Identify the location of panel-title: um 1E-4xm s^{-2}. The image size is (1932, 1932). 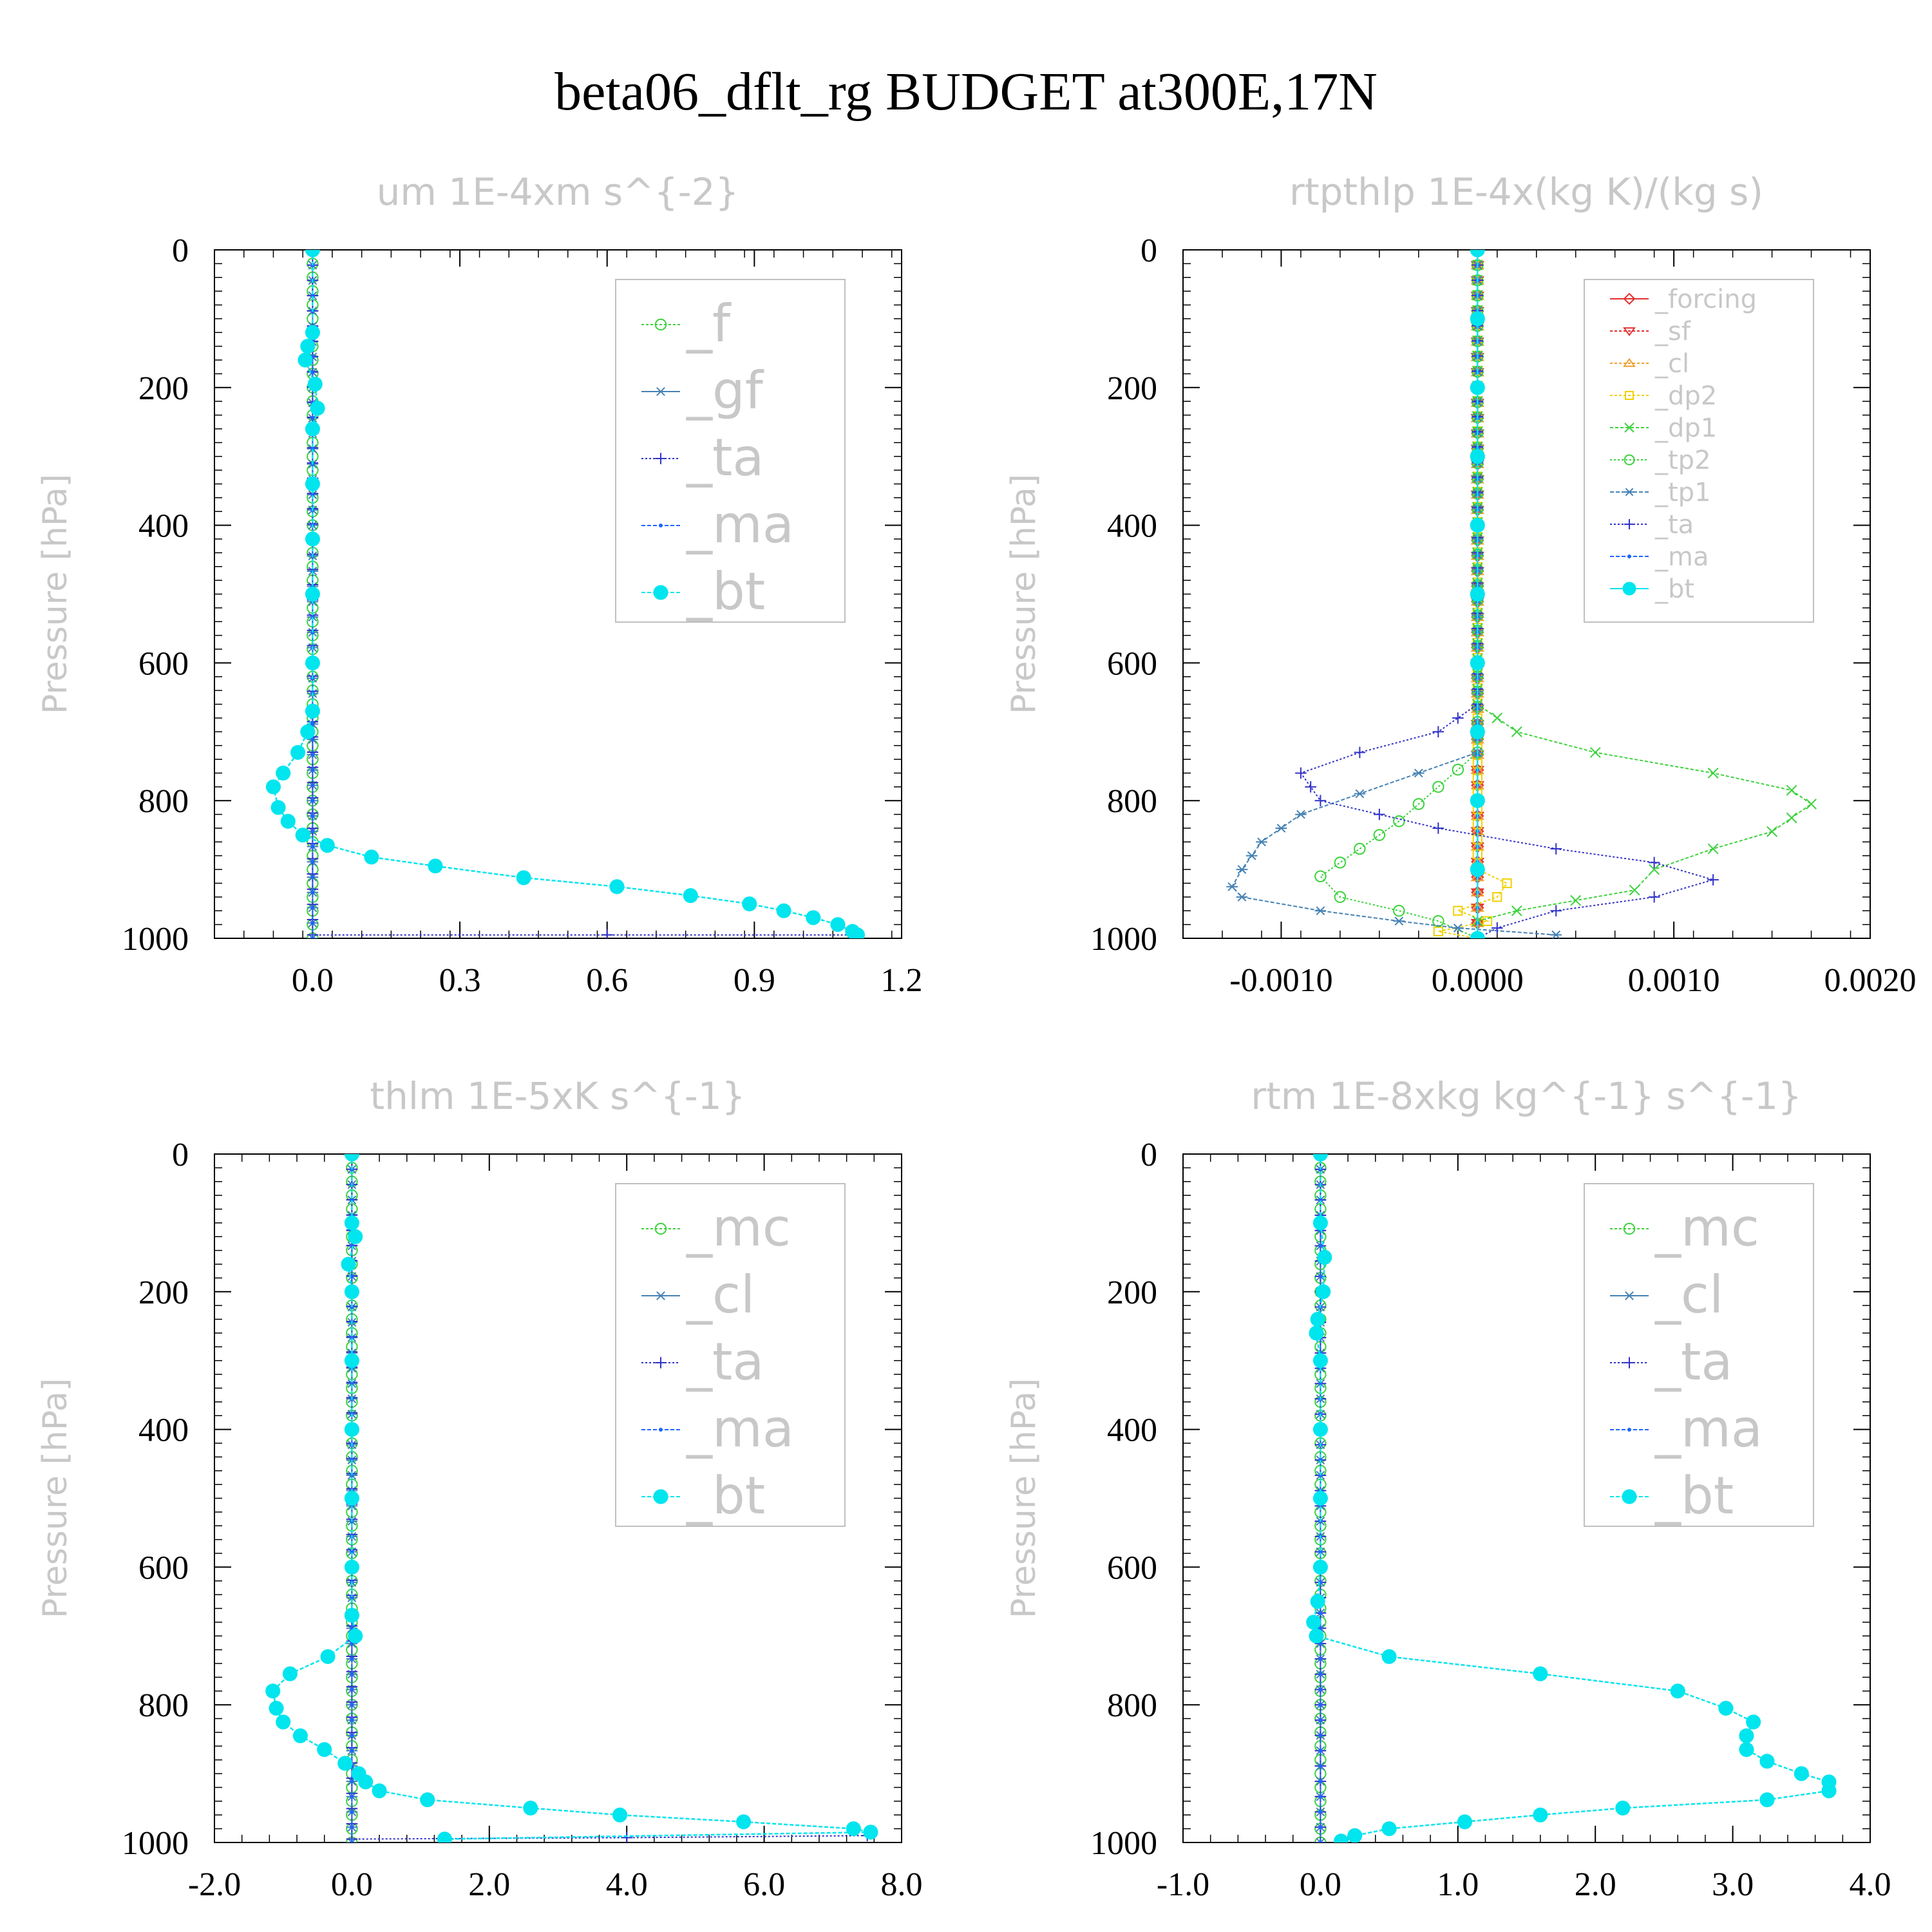
(558, 192).